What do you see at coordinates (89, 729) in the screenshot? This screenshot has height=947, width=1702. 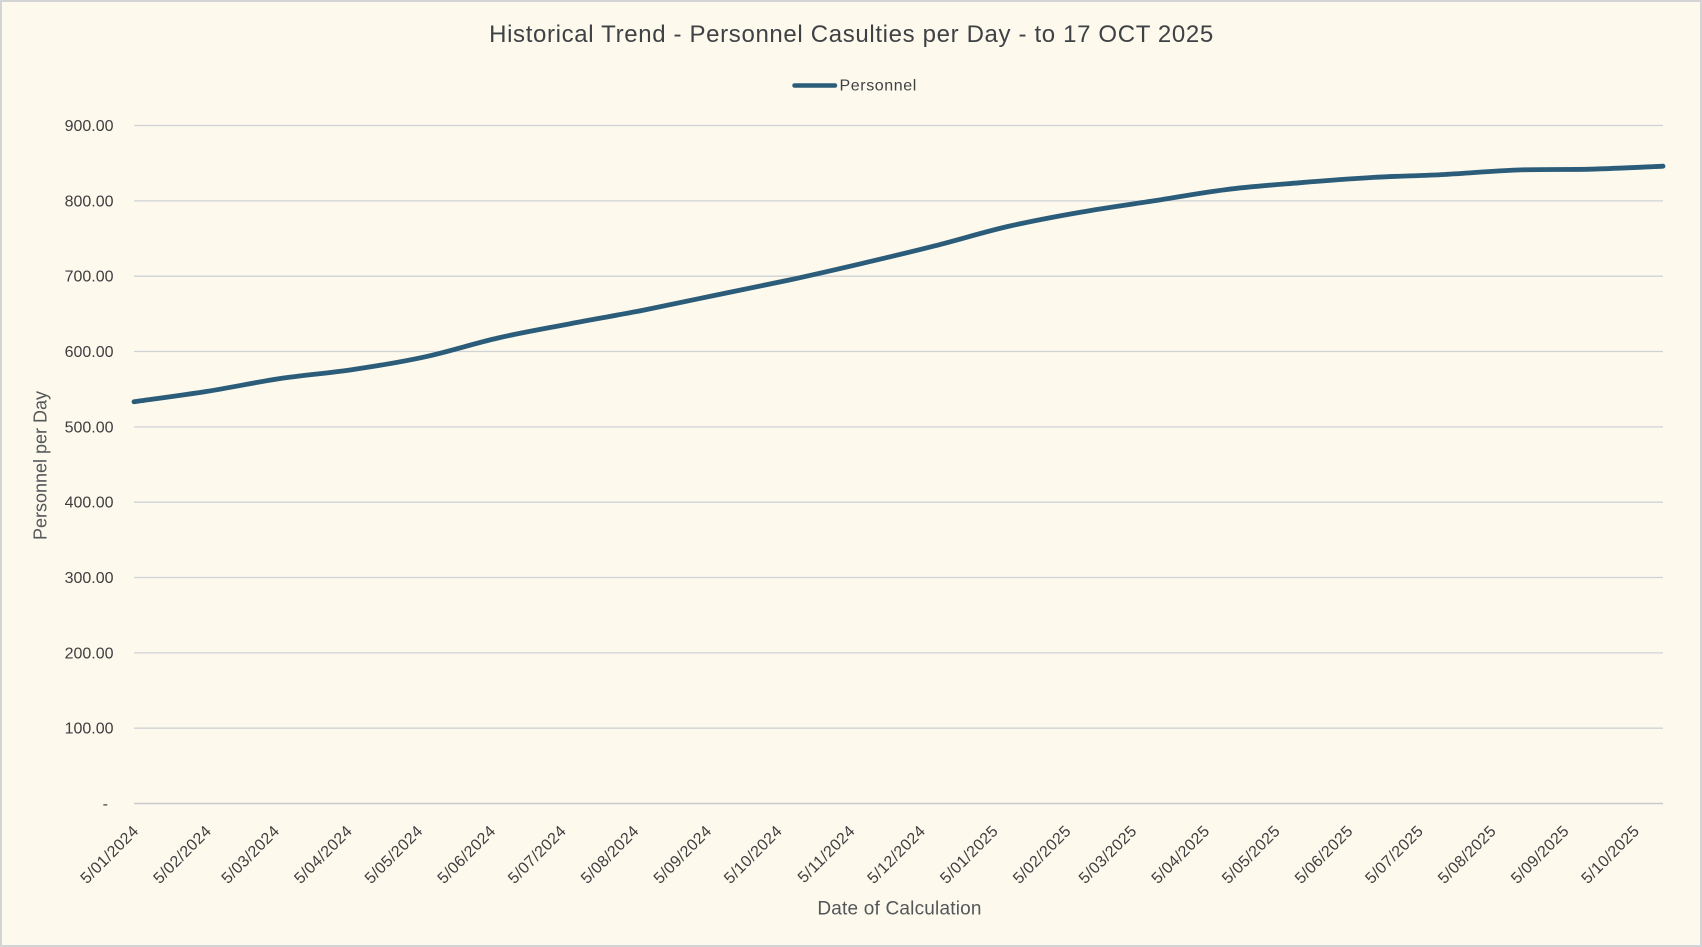 I see `svg-text: 100.00` at bounding box center [89, 729].